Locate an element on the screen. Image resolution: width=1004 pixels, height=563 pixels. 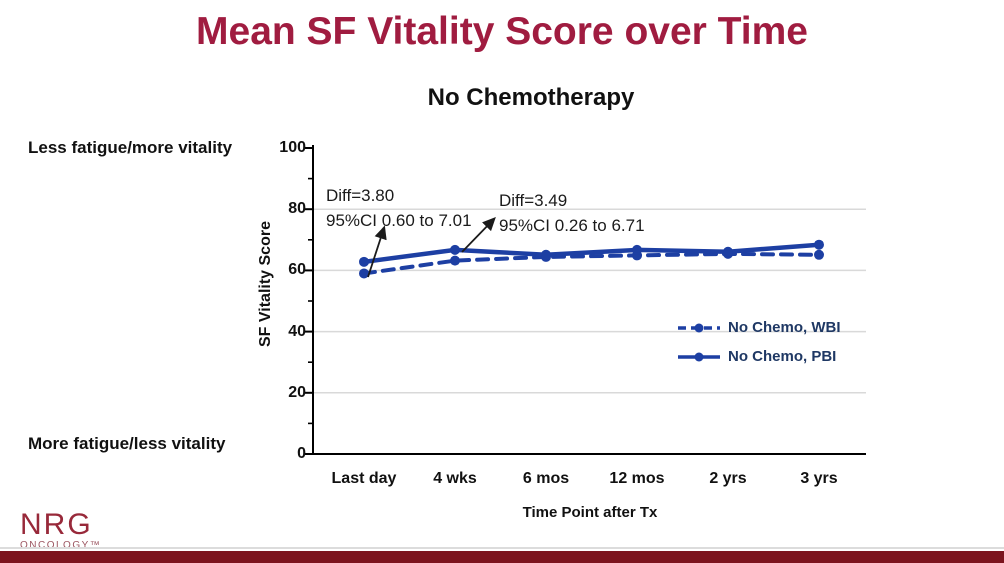
x-tick-label-5: 2 yrs is located at coordinates (728, 478).